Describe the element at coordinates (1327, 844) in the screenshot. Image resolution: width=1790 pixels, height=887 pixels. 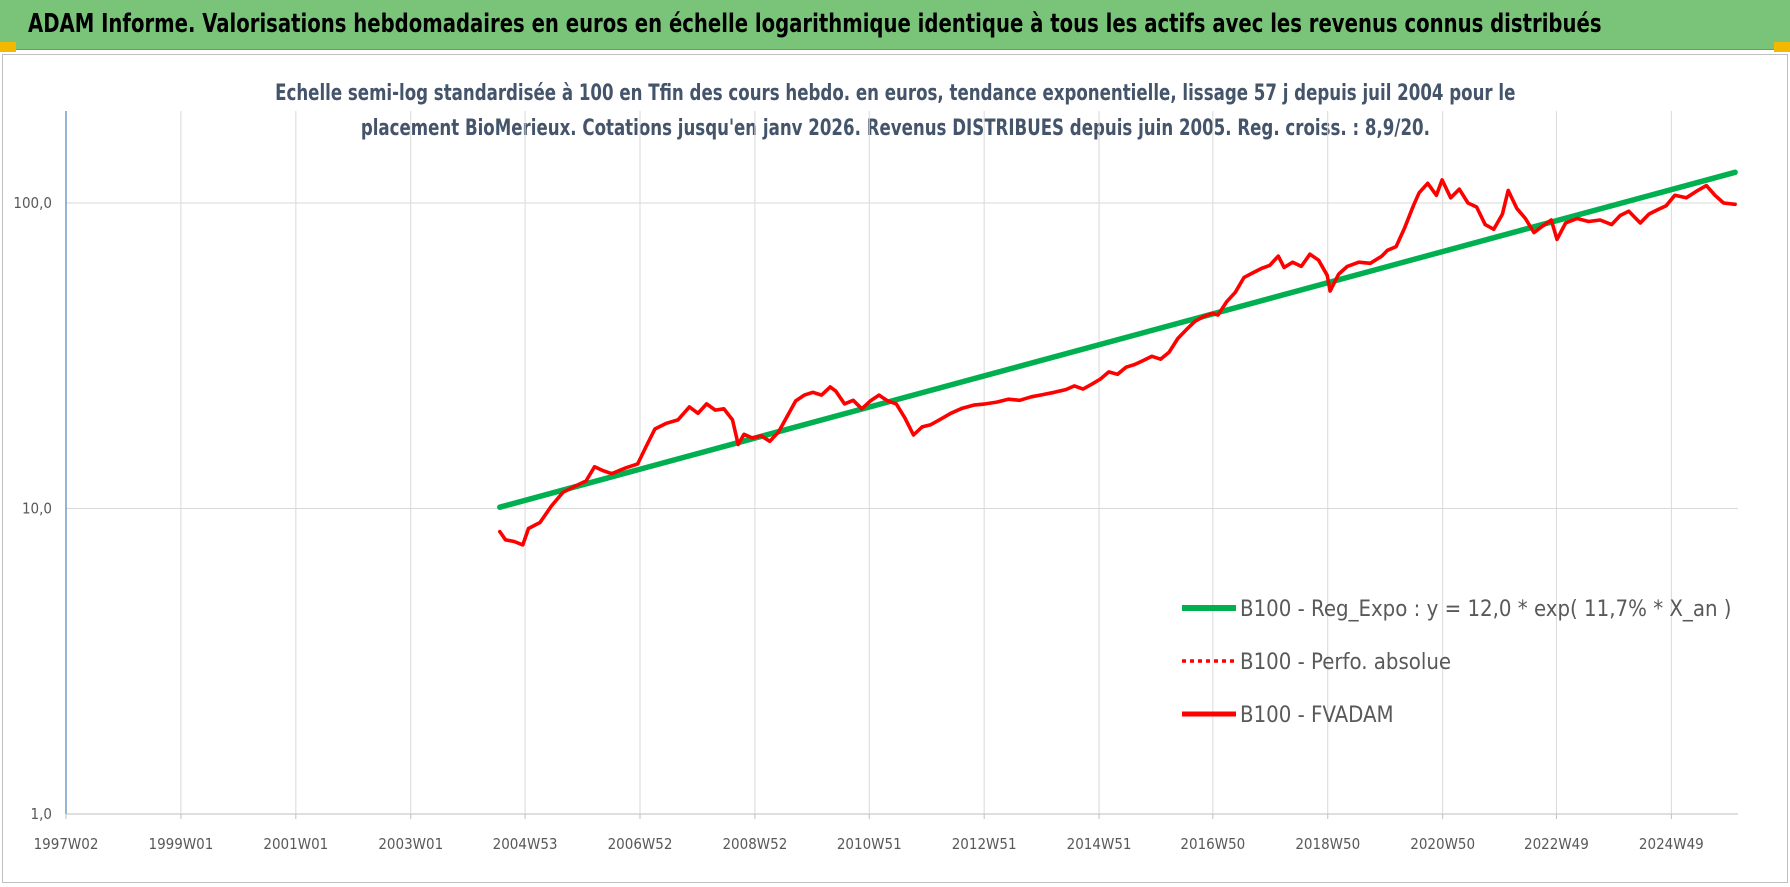
I see `x-tick-label: 2018W50` at that location.